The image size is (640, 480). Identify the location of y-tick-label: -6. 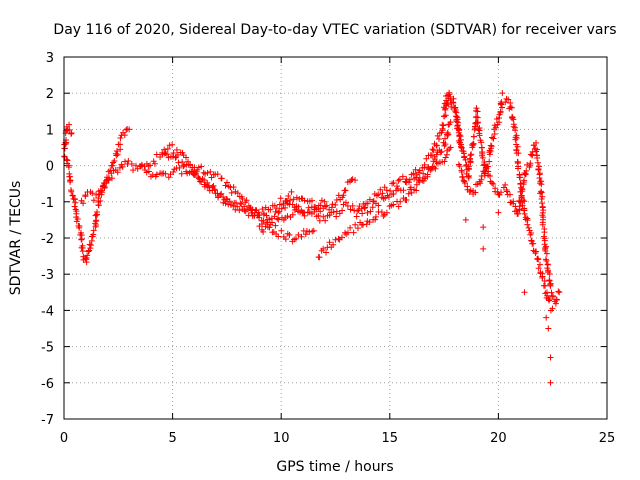
(47, 384).